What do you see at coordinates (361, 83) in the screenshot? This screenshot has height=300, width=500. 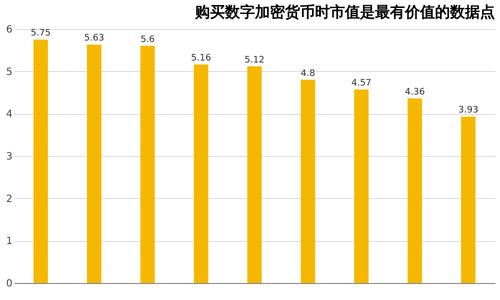 I see `data-label: 4.57` at bounding box center [361, 83].